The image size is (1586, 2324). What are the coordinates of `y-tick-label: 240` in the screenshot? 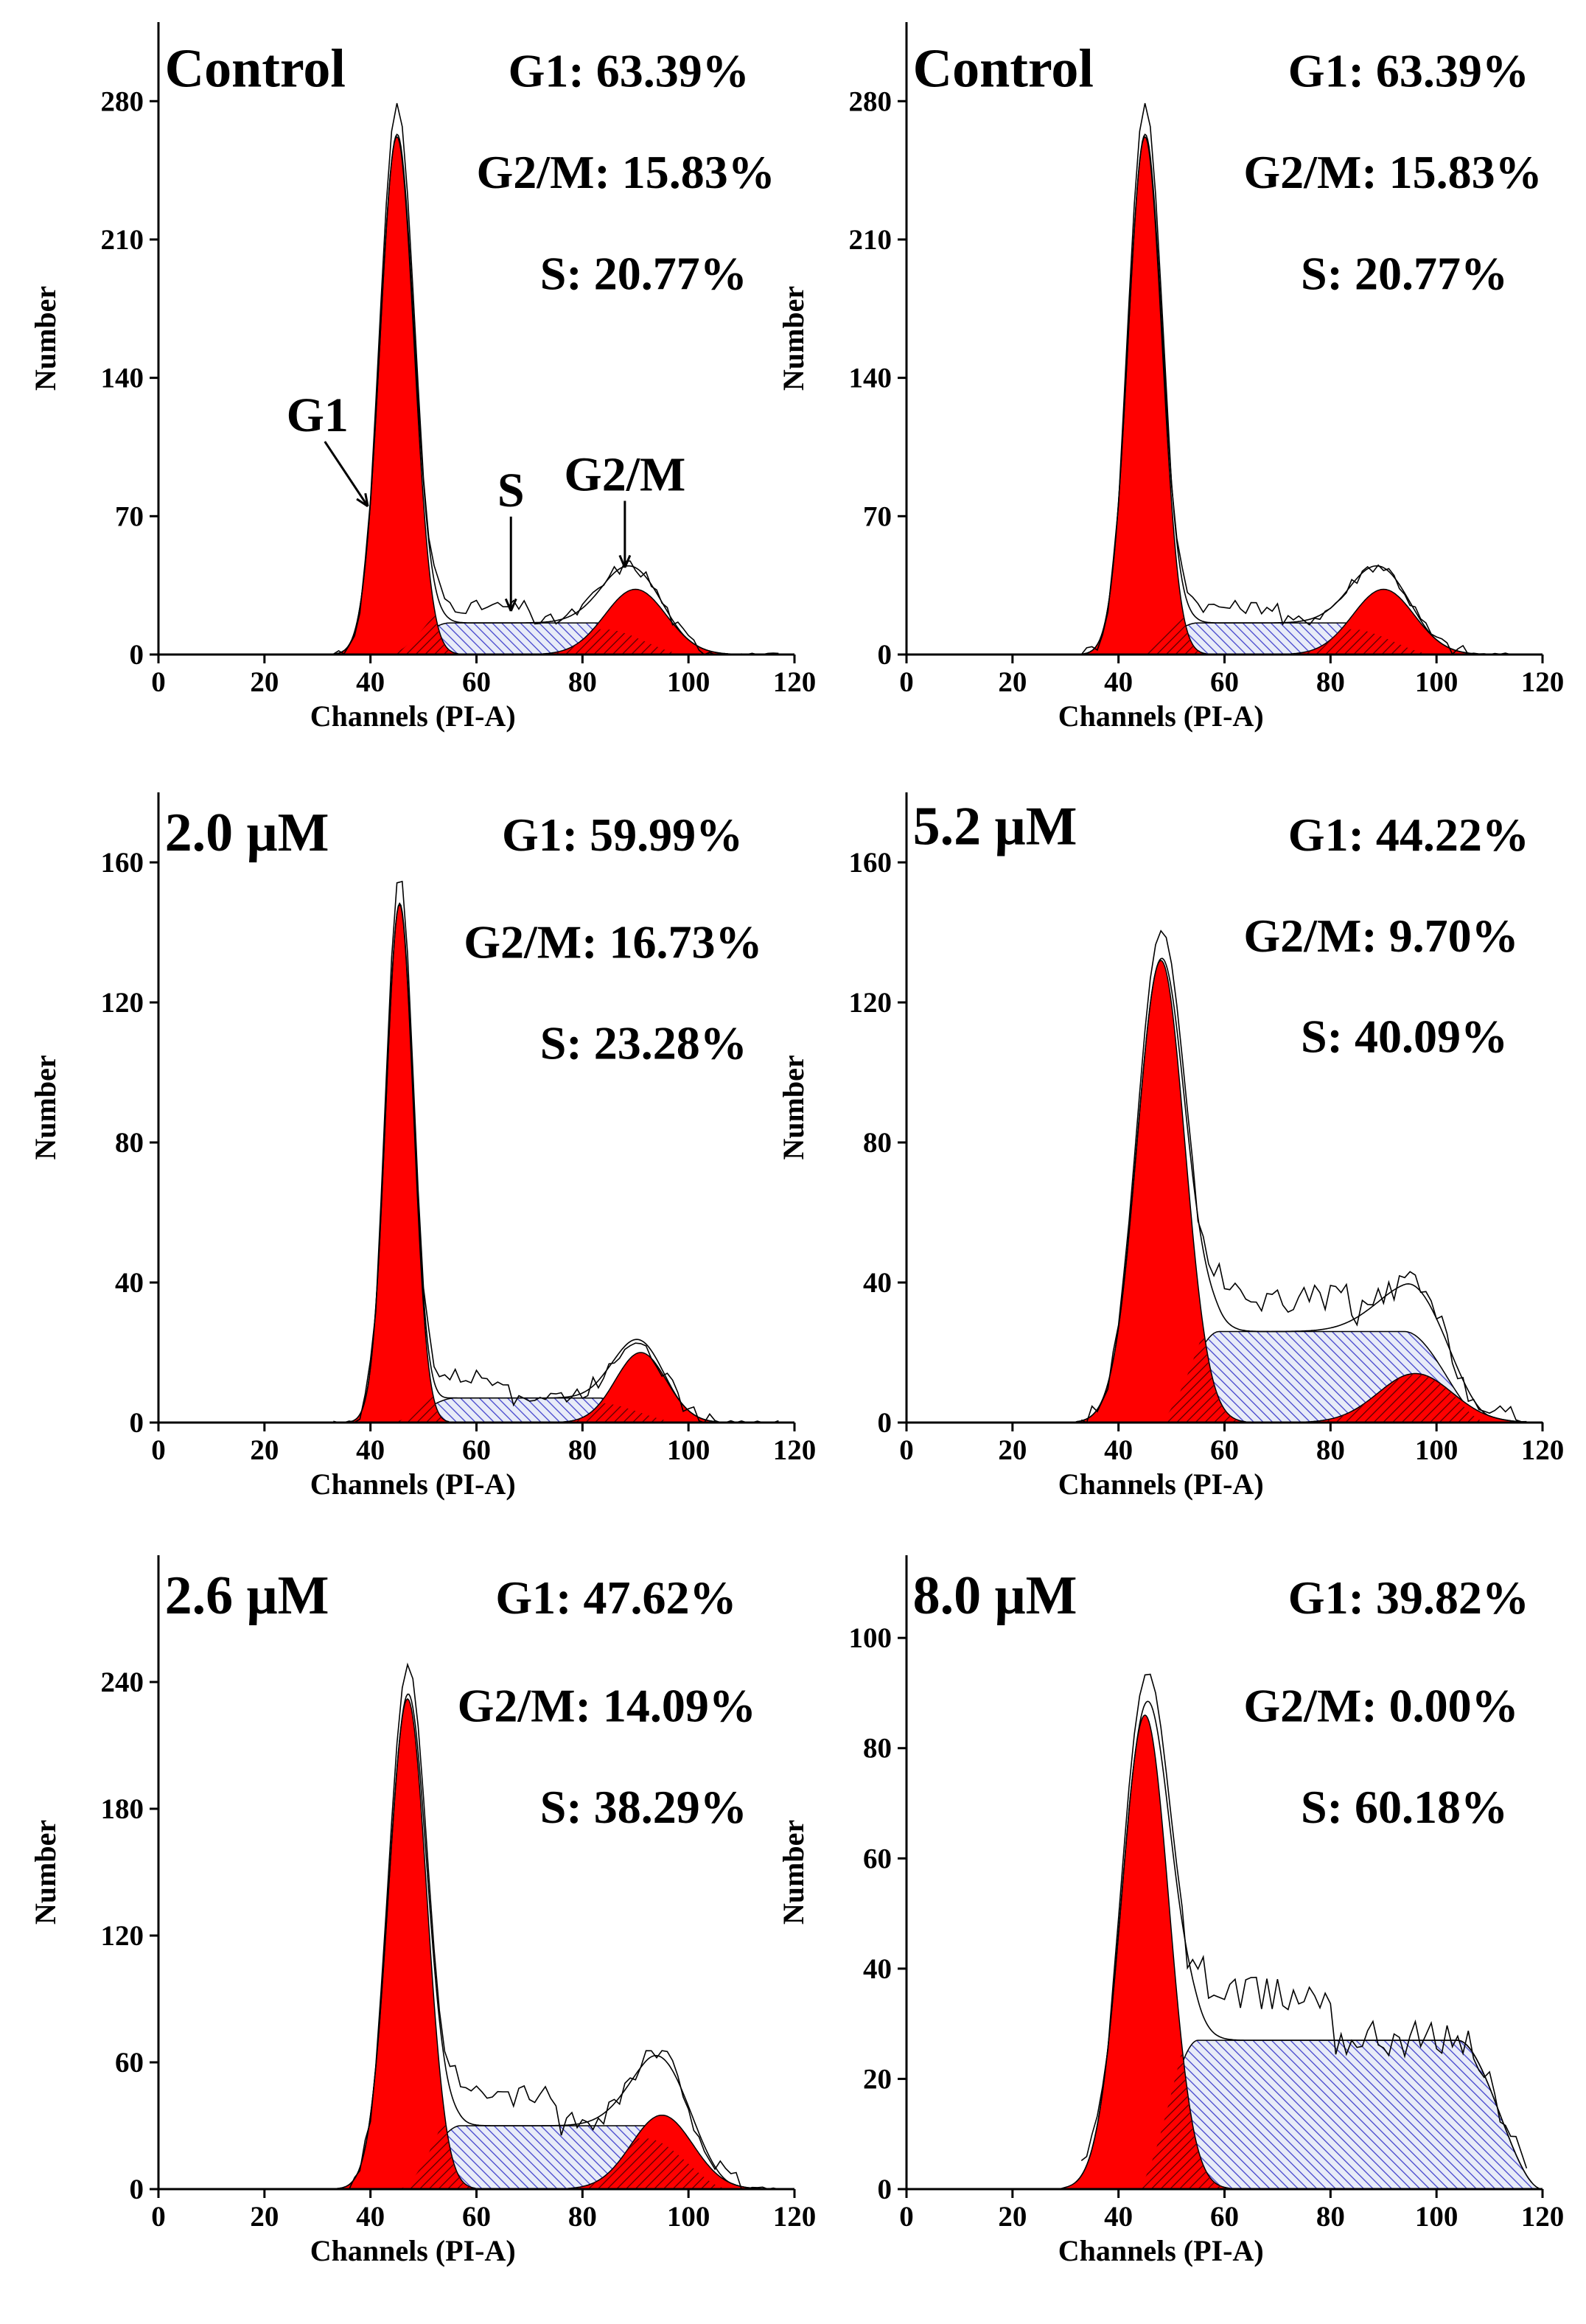 It's located at (123, 1682).